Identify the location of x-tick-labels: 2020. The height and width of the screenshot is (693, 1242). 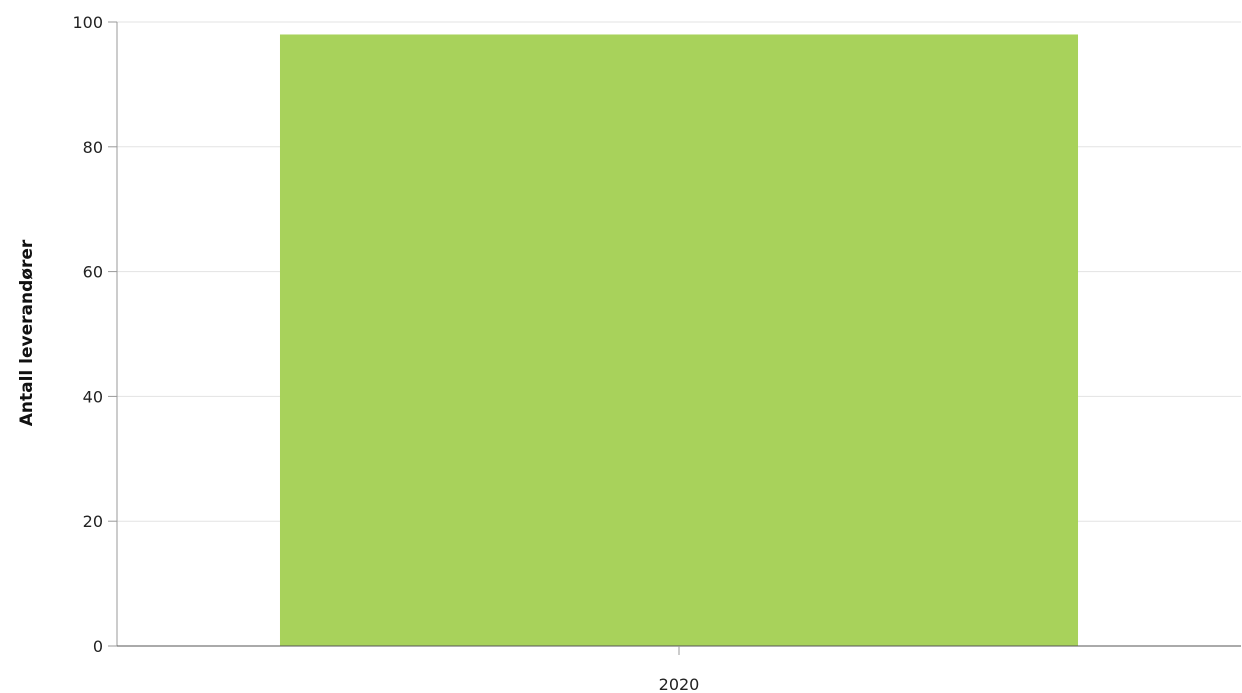
(679, 669).